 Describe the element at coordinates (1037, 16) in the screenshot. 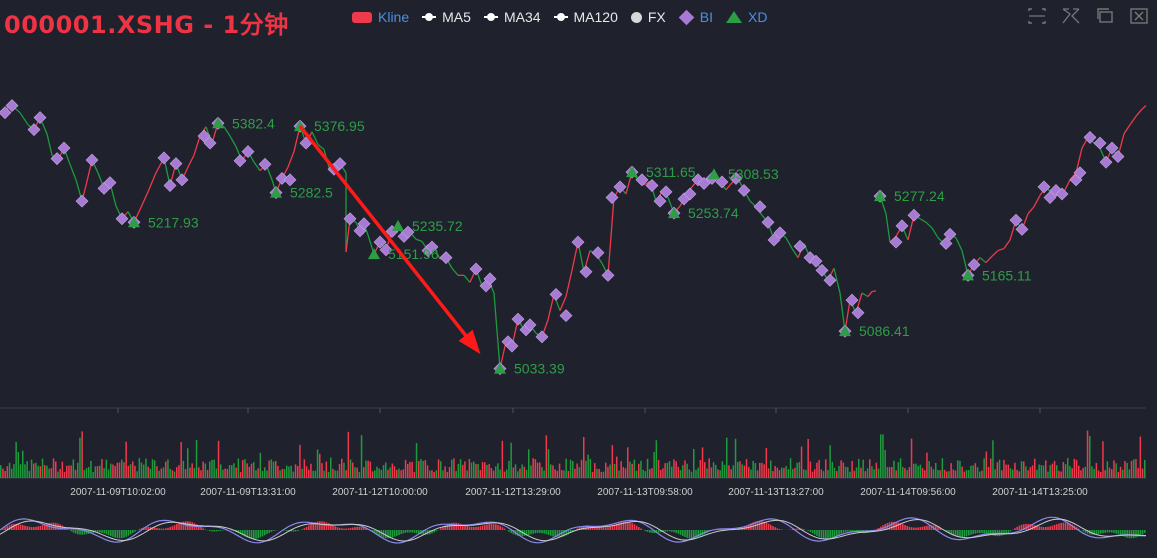

I see `zoom-icon` at that location.